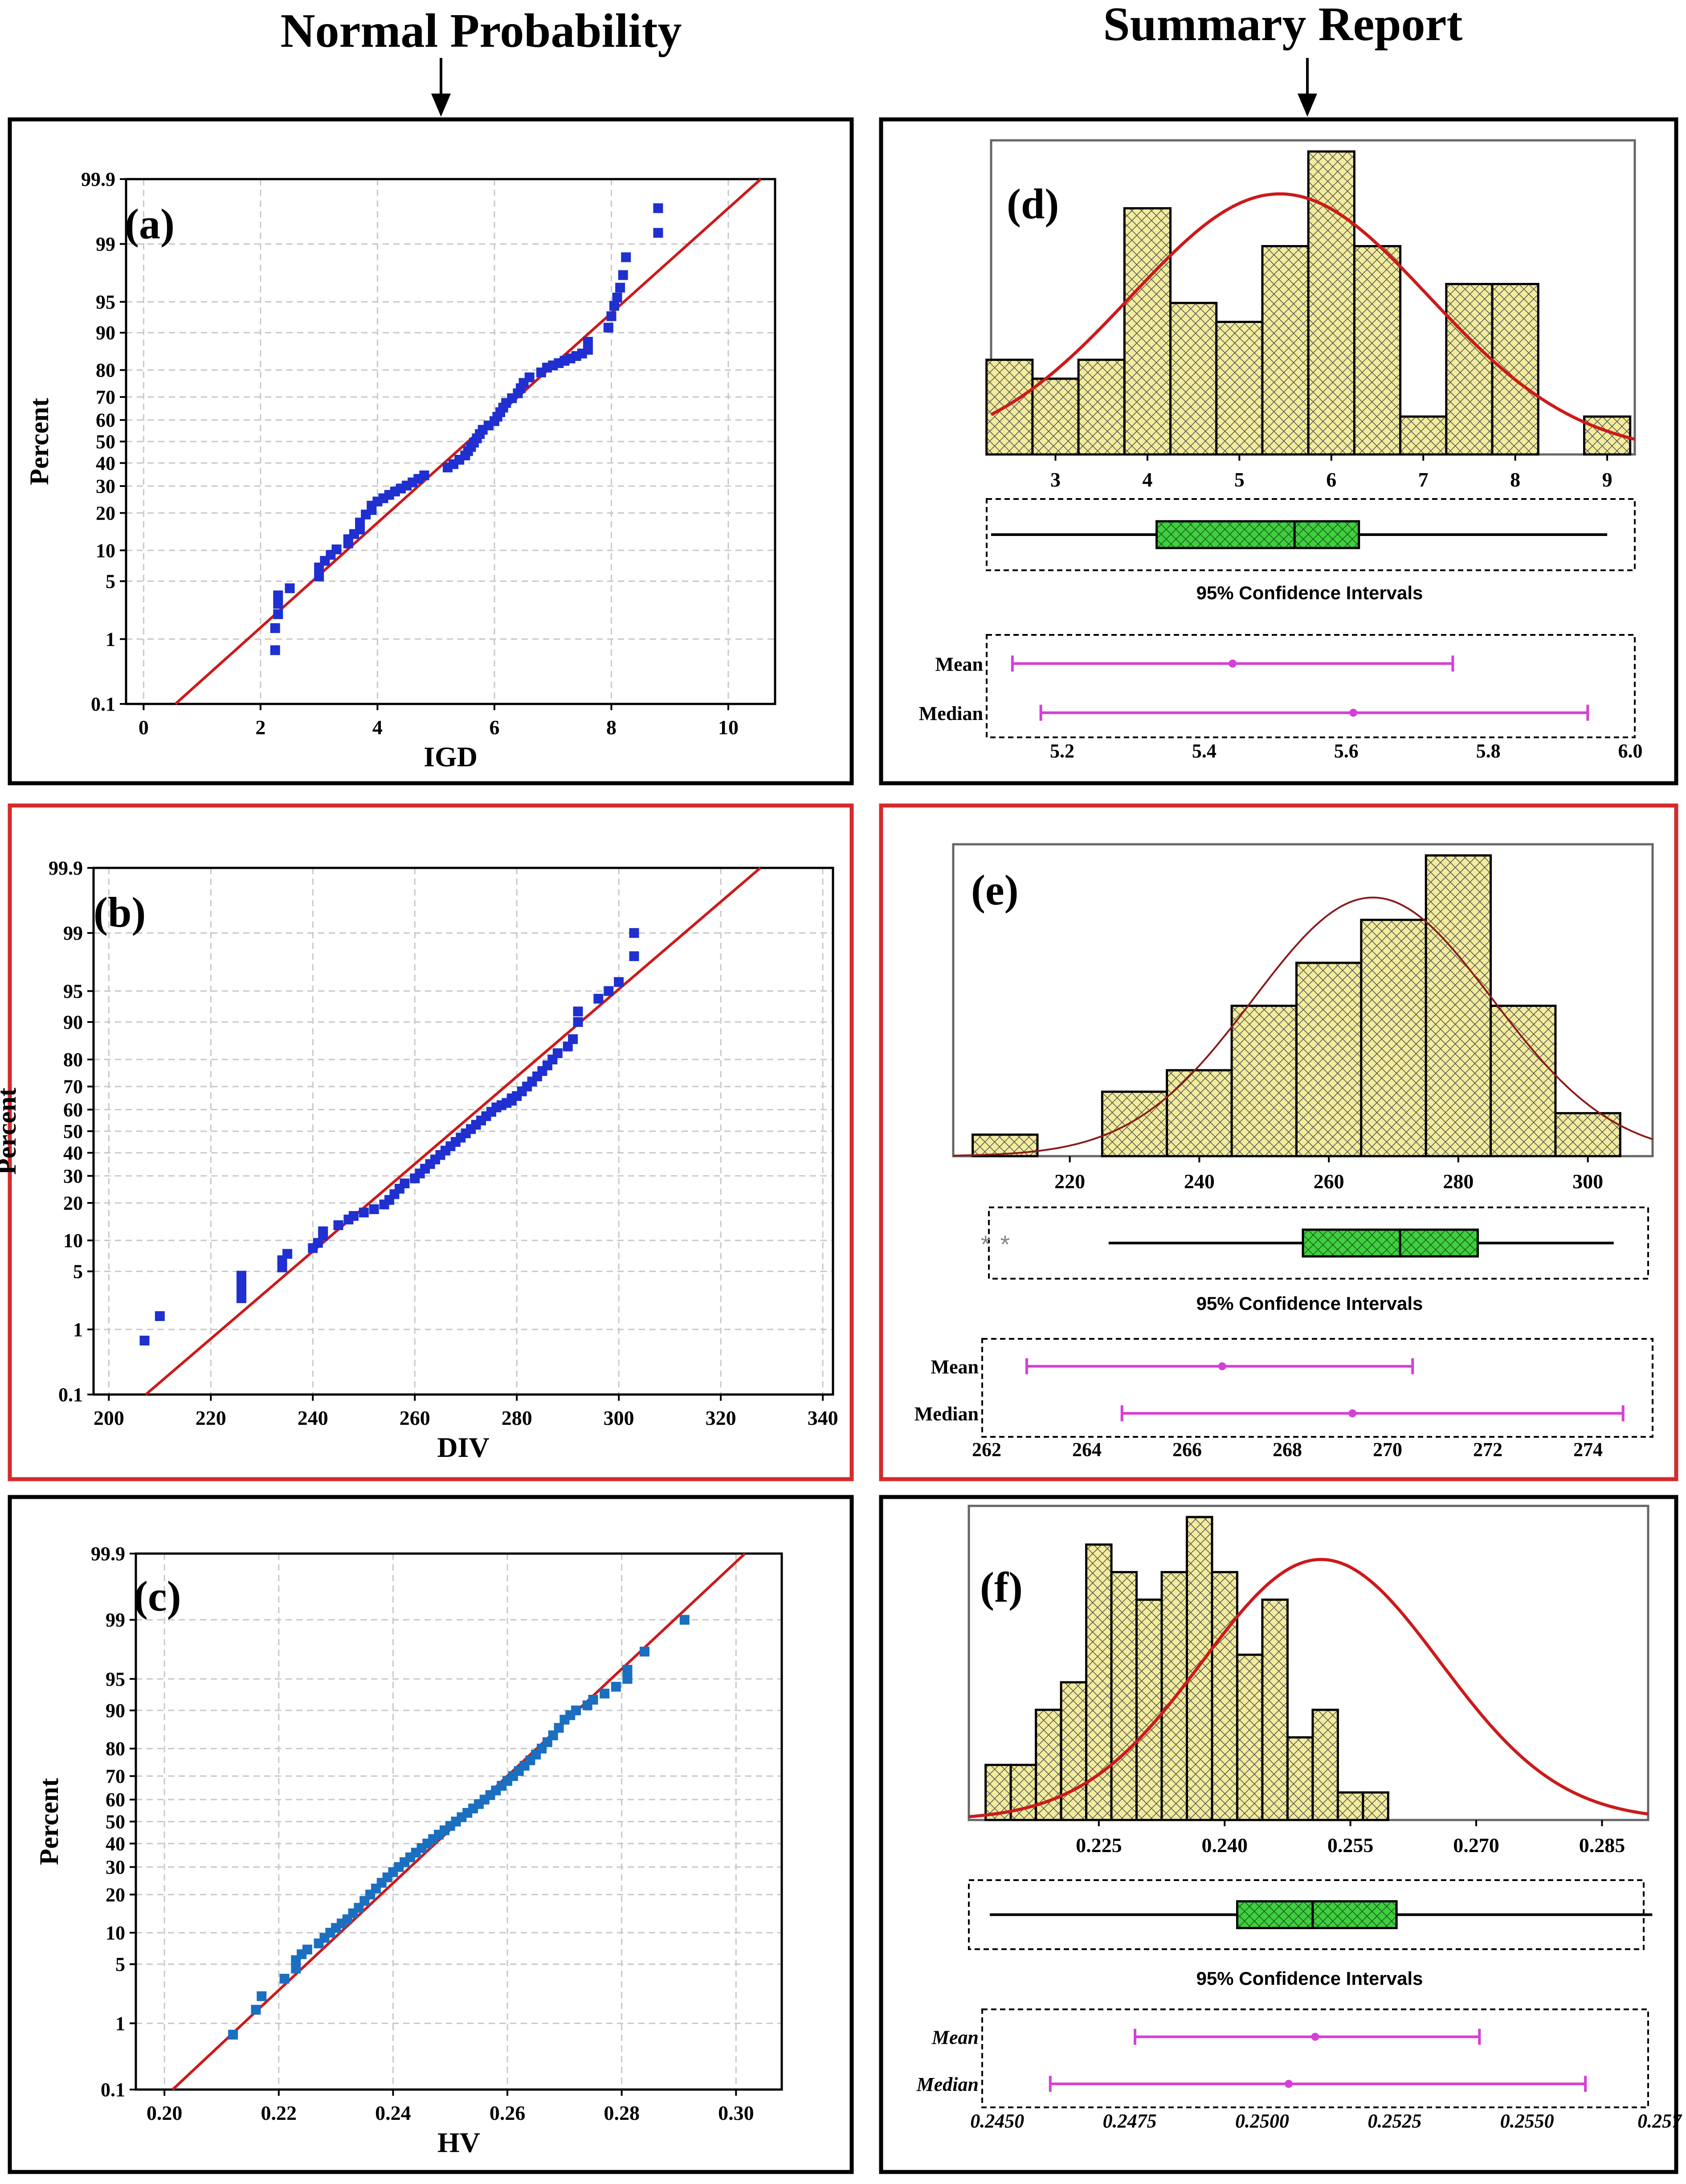 The height and width of the screenshot is (2184, 1686). Describe the element at coordinates (1099, 1846) in the screenshot. I see `x-tick-label: 0.225` at that location.